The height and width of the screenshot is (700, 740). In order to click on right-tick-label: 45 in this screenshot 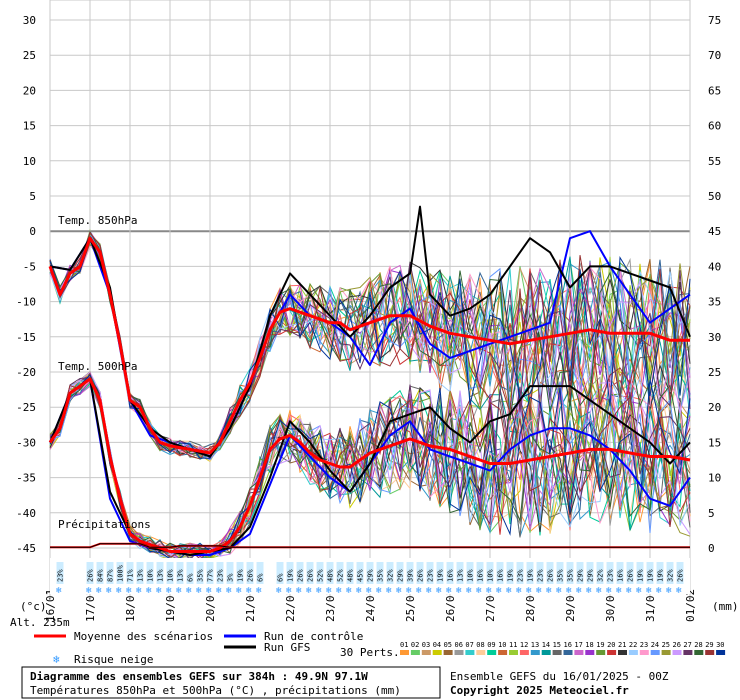, I will do `click(714, 231)`.